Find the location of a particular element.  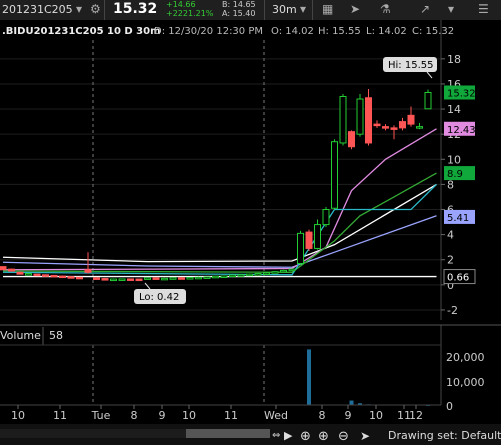

price-tick-label: 8 is located at coordinates (450, 184).